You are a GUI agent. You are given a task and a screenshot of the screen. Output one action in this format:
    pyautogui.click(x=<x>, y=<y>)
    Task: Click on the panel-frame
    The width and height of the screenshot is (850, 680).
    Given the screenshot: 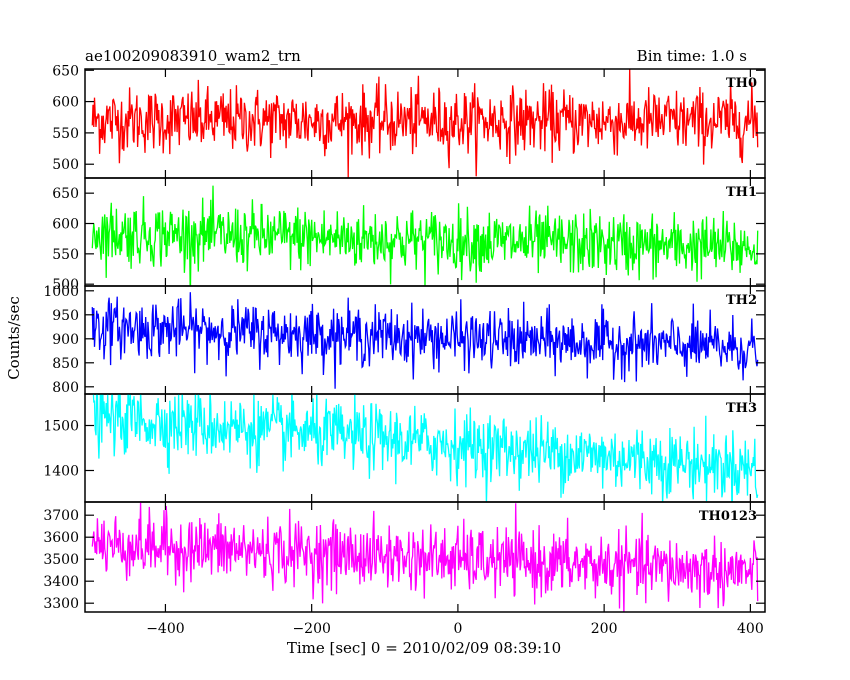 What is the action you would take?
    pyautogui.click(x=425, y=557)
    